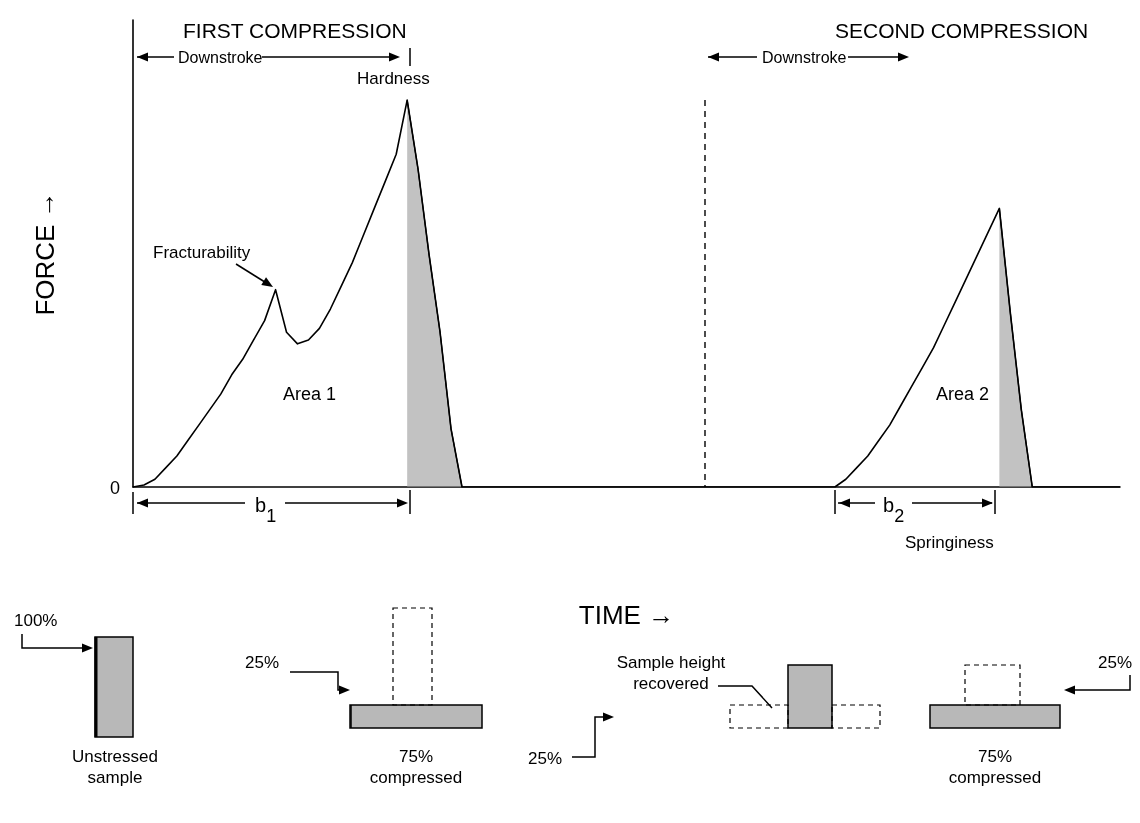  I want to click on annotation: Area 1, so click(310, 394).